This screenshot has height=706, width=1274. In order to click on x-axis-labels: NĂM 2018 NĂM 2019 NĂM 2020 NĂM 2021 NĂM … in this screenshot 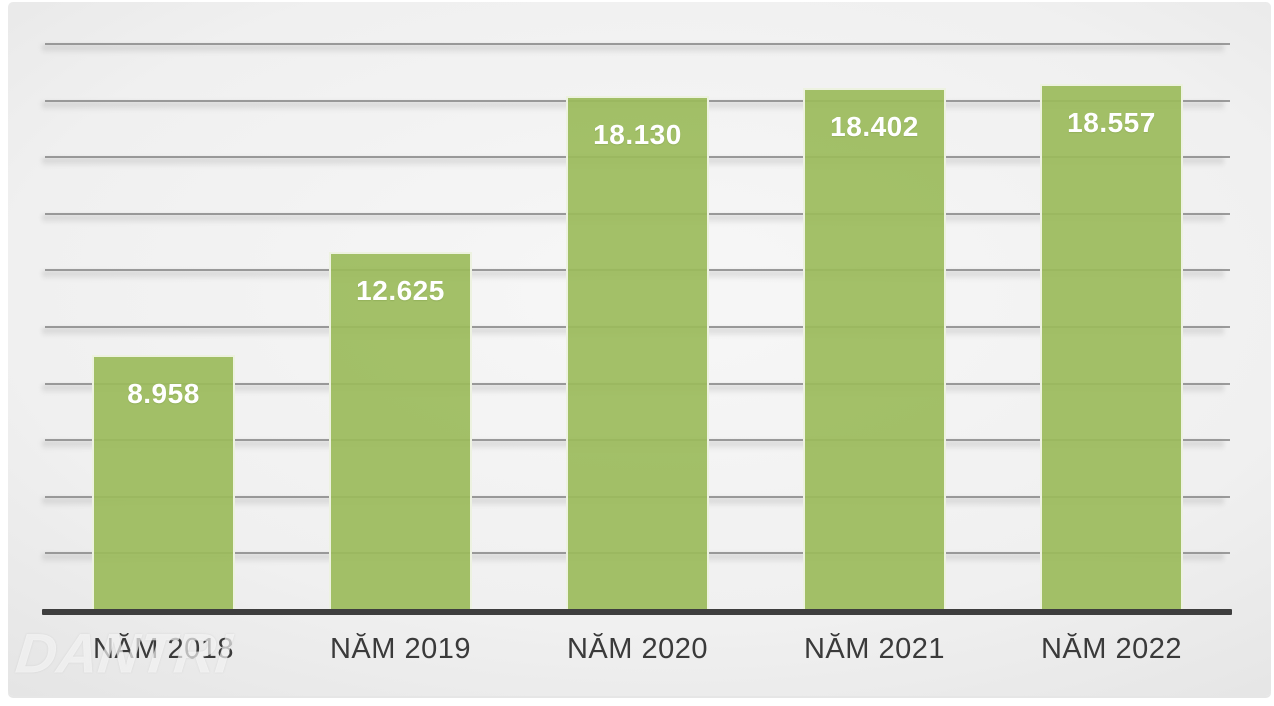, I will do `click(637, 649)`.